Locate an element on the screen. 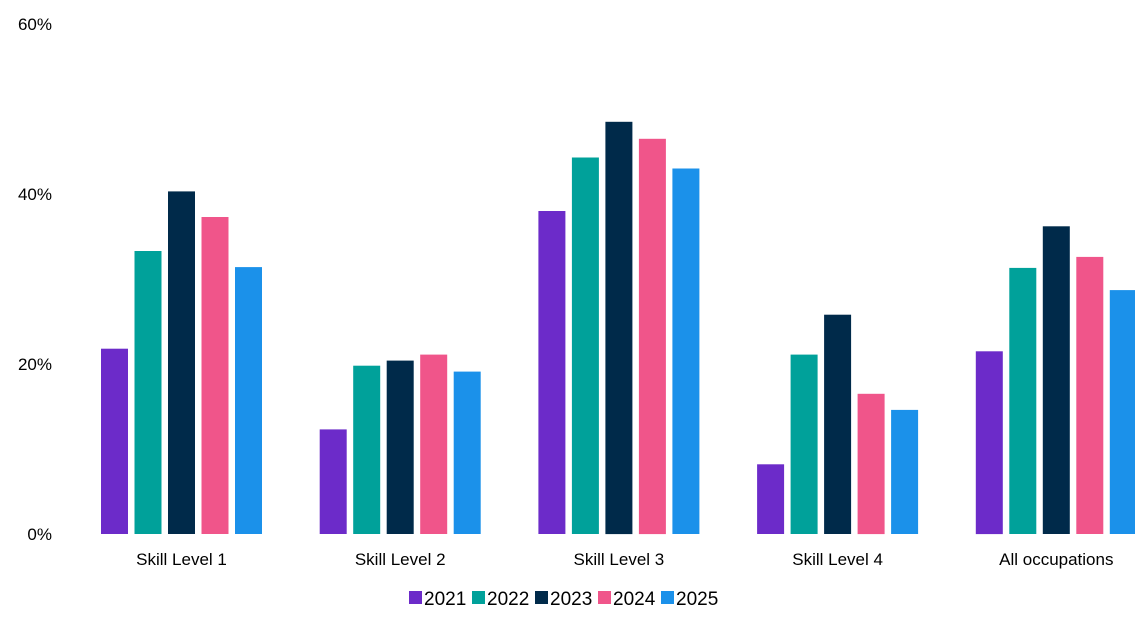 This screenshot has height=619, width=1135. y-tick-label: 0% is located at coordinates (39, 534).